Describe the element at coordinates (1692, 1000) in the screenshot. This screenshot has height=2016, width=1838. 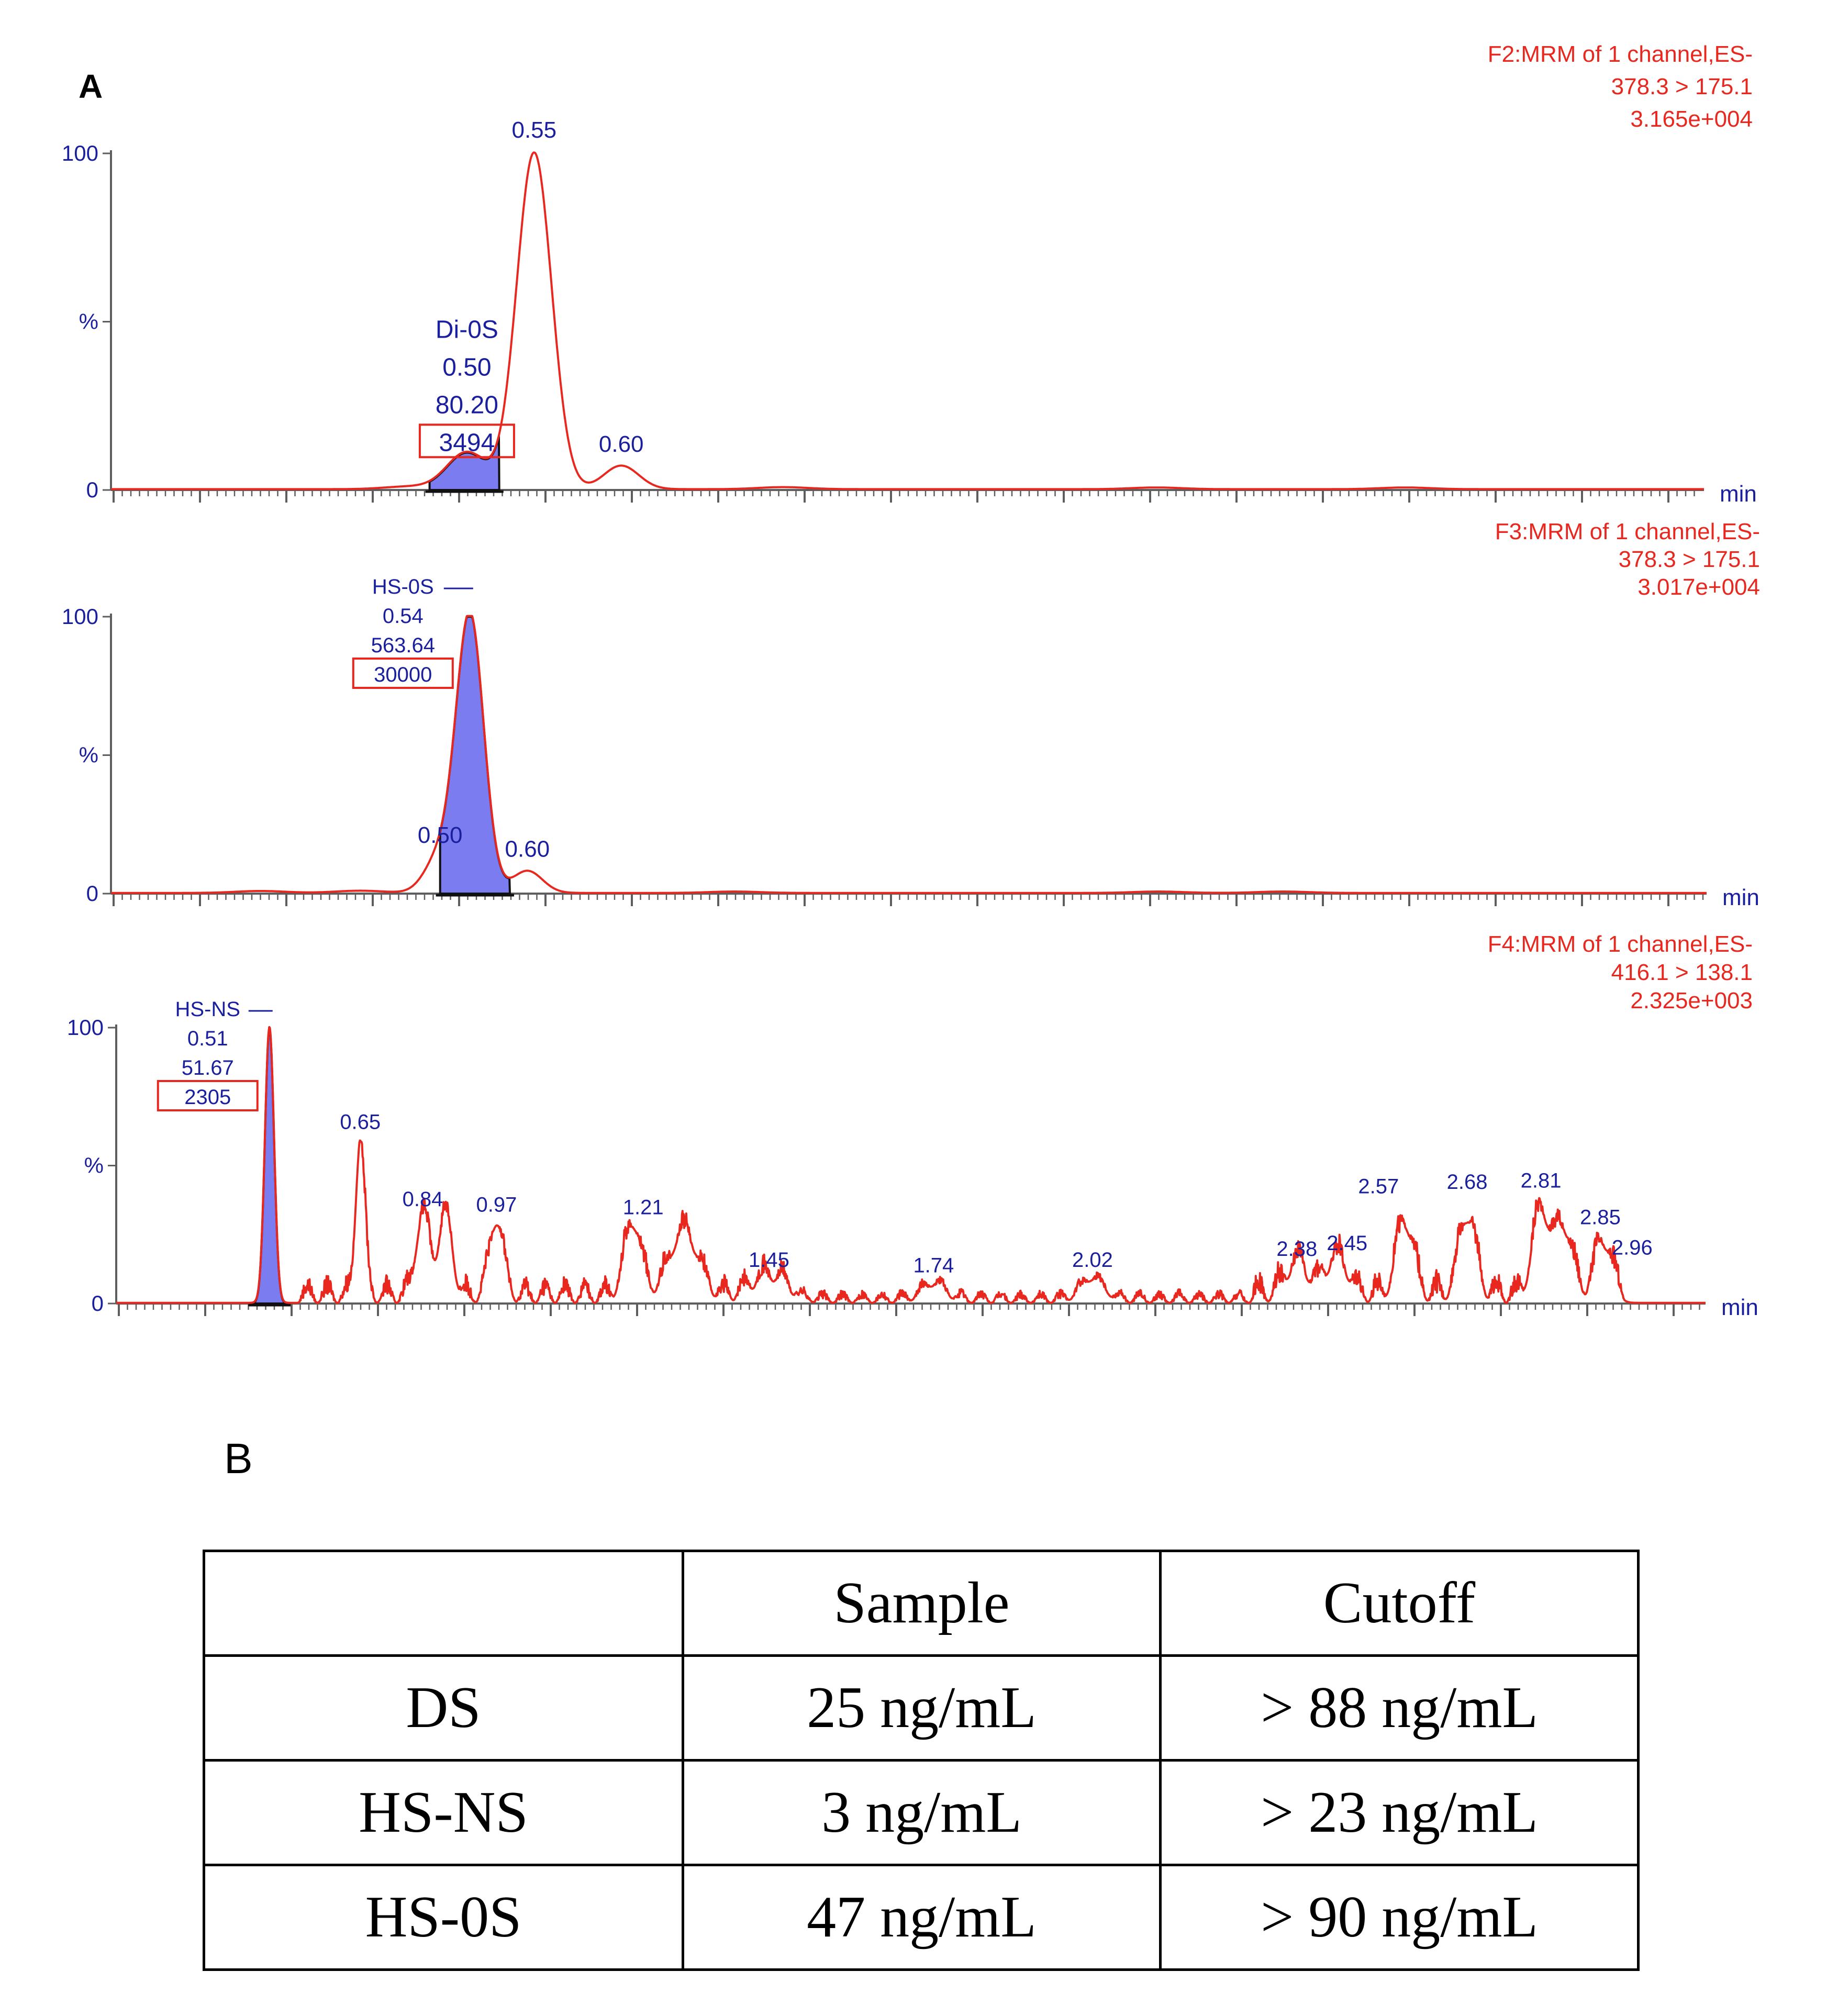
I see `trace-header-2: 2.325e+003` at that location.